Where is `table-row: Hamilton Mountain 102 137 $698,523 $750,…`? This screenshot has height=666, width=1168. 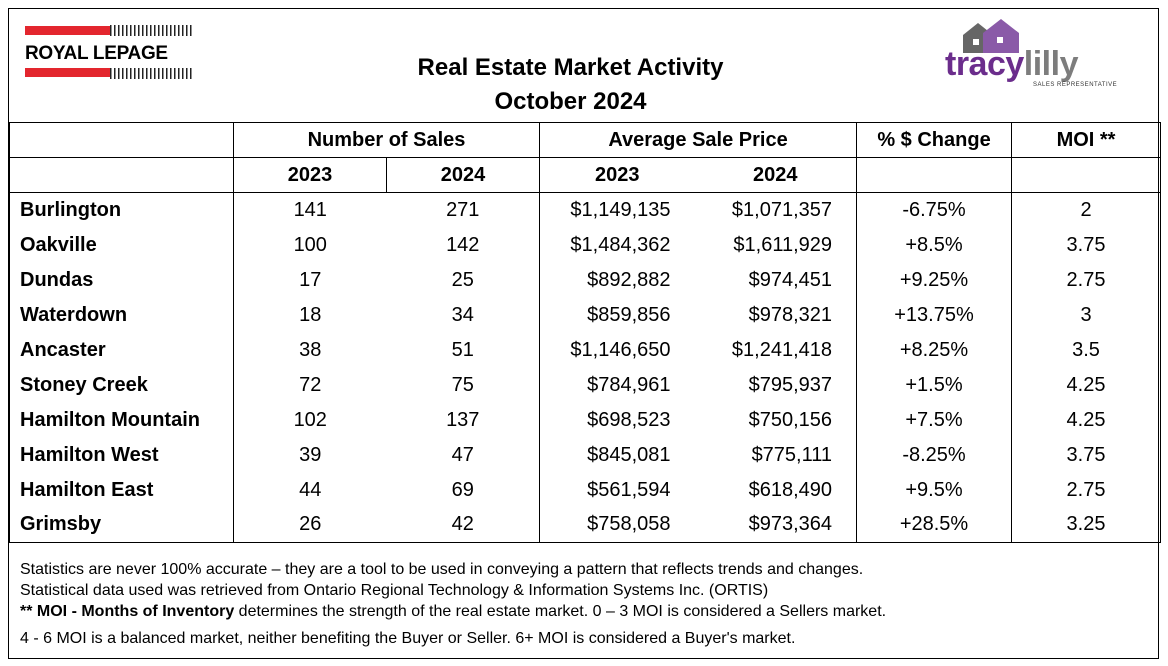
table-row: Hamilton Mountain 102 137 $698,523 $750,… is located at coordinates (585, 420).